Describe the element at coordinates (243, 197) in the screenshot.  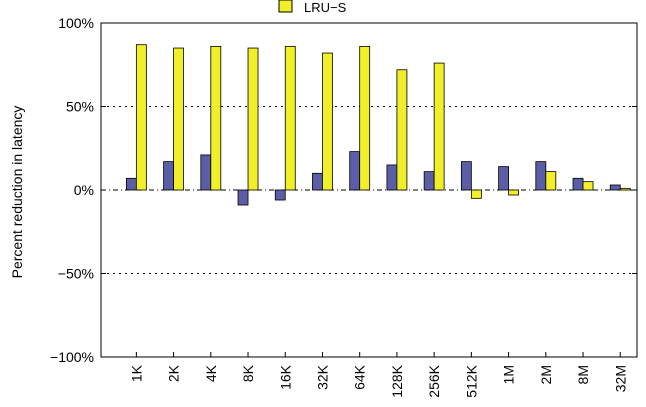
I see `bar-series1-8K` at that location.